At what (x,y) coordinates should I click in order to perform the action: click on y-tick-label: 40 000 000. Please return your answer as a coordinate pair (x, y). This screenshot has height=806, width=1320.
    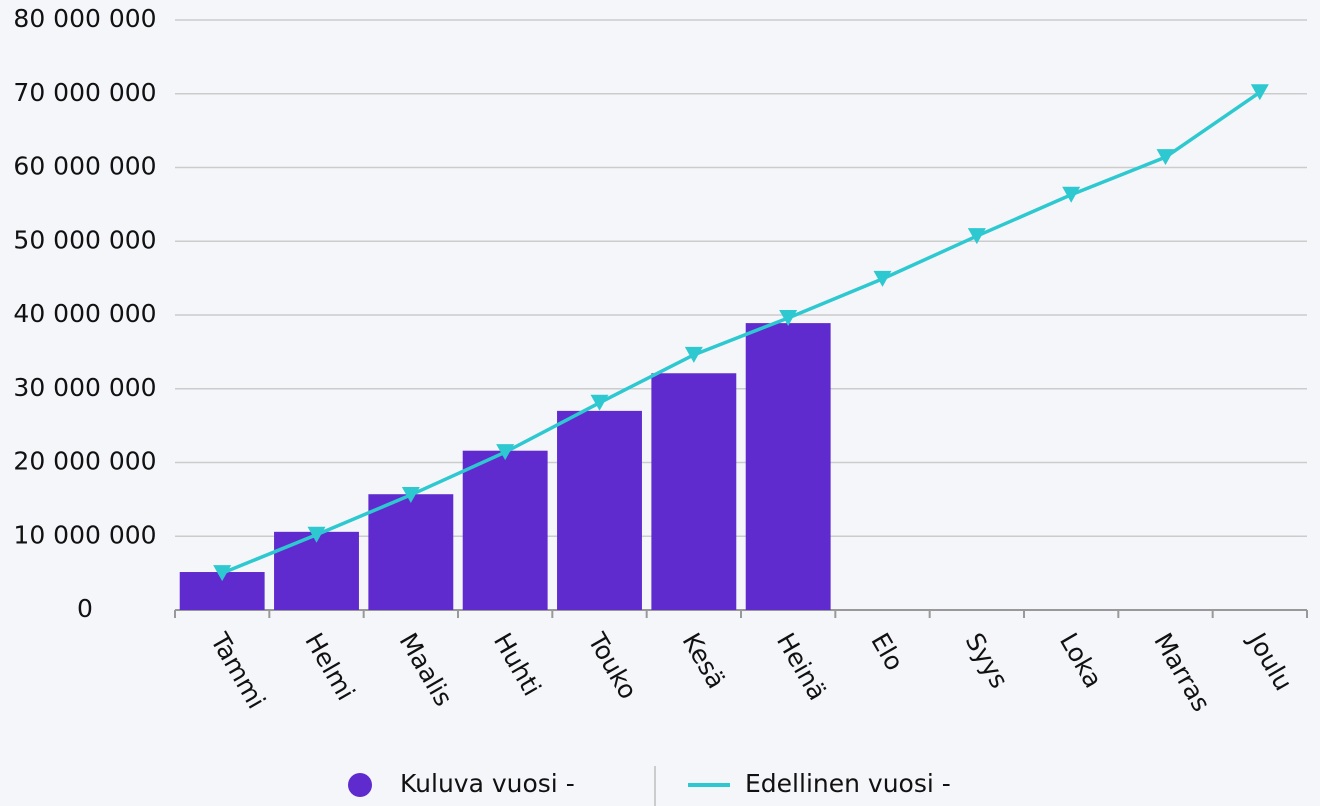
    Looking at the image, I should click on (84, 313).